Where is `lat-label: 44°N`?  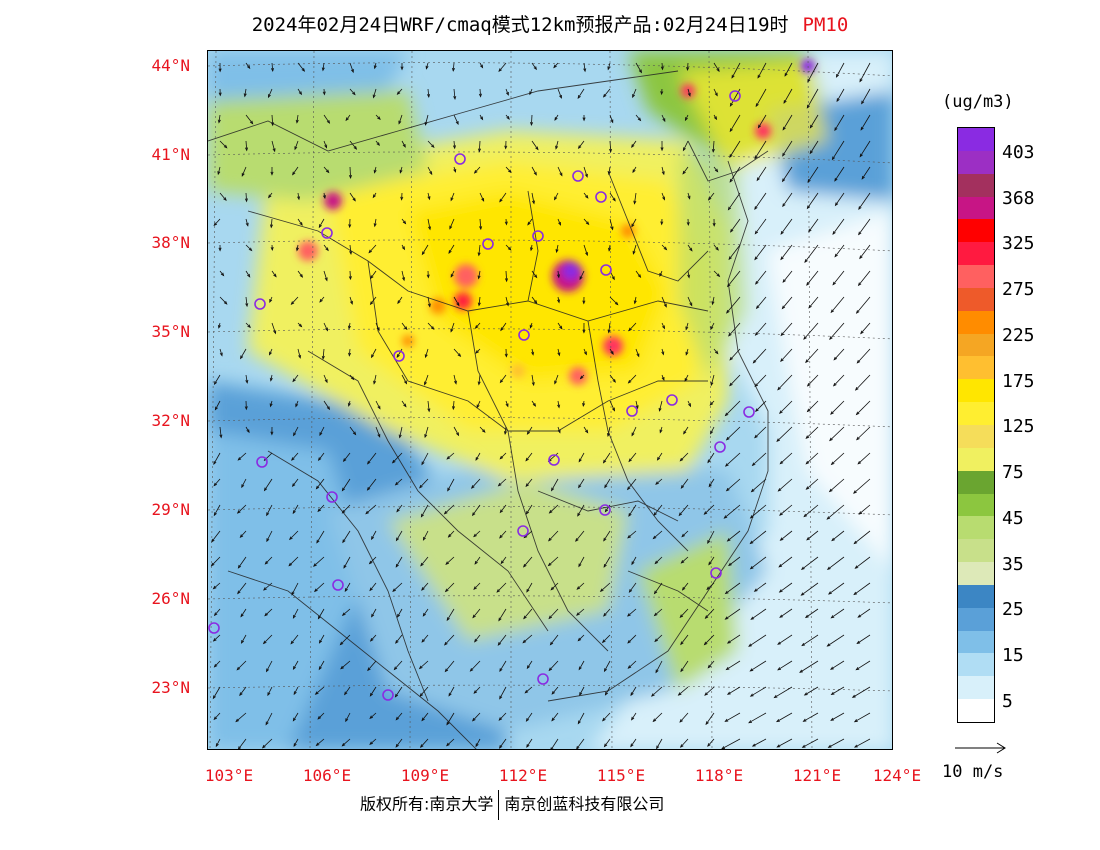
lat-label: 44°N is located at coordinates (170, 65).